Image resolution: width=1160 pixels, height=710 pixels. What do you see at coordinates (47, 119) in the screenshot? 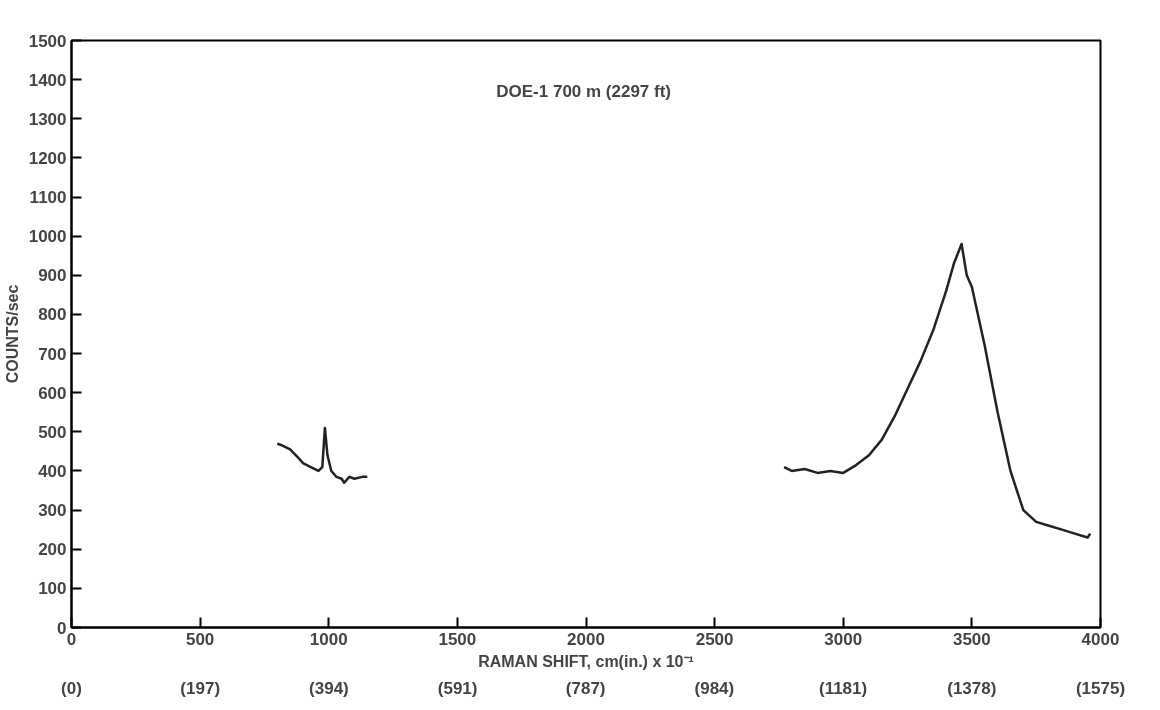
I see `y-tick-label: 1300` at bounding box center [47, 119].